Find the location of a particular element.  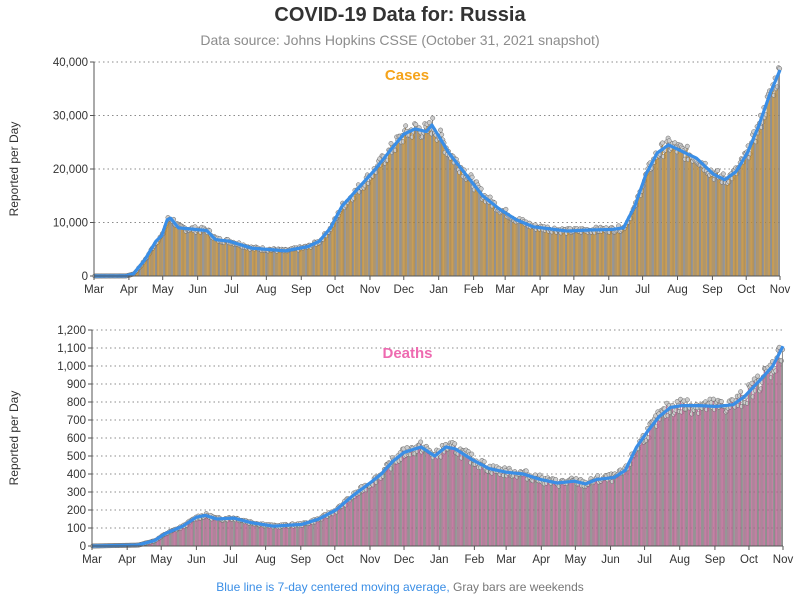

x-tick-label: Jul is located at coordinates (230, 560).